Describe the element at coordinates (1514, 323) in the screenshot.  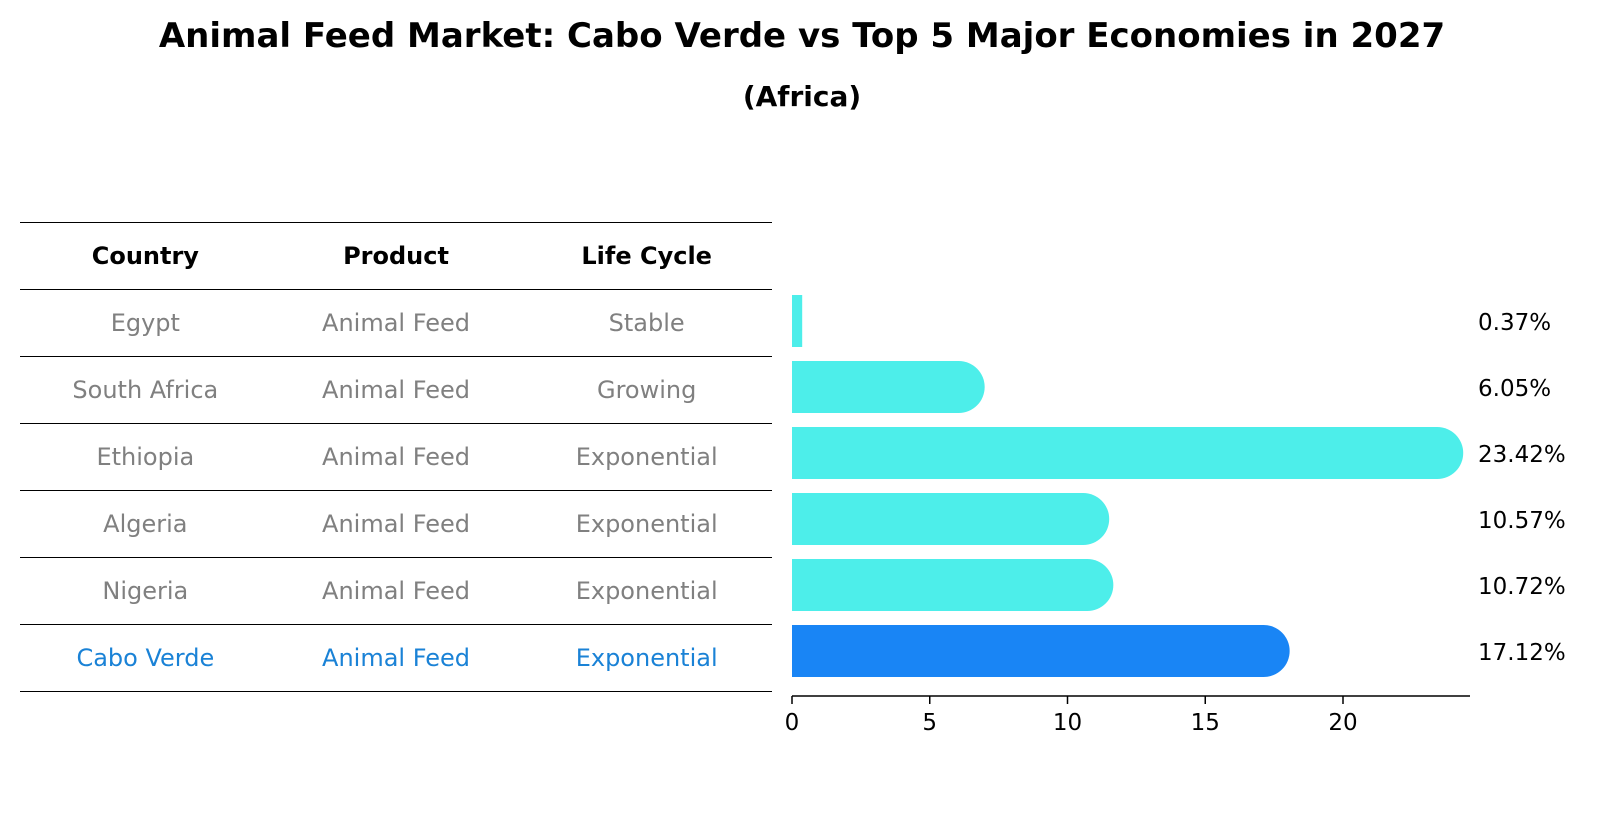
I see `bar-value-label: 0.37%` at that location.